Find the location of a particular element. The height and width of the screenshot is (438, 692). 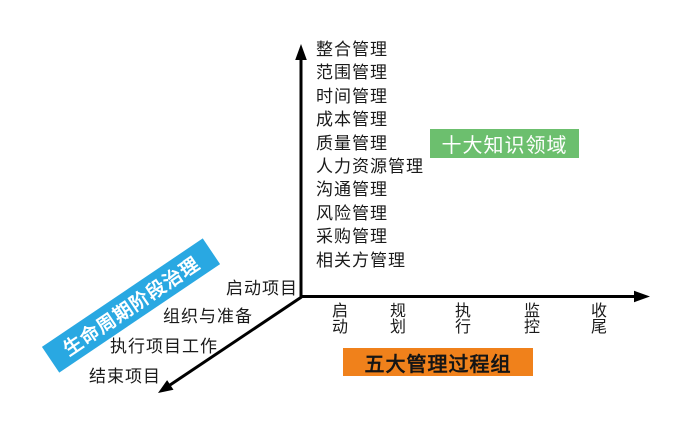

process-group-item: 规划 is located at coordinates (397, 319).